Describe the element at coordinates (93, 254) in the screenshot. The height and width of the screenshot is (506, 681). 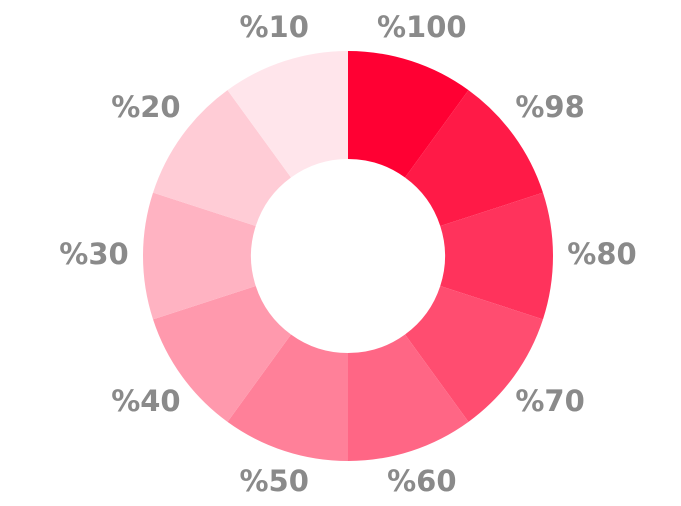
I see `segment-label: %30` at that location.